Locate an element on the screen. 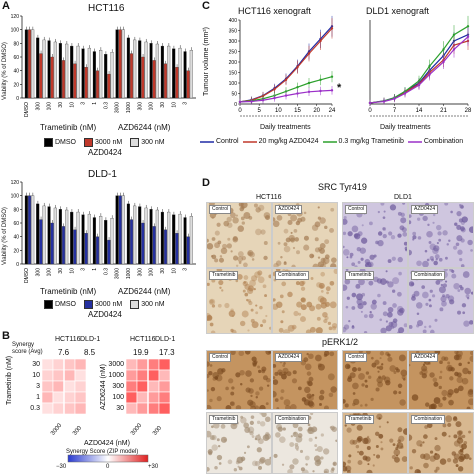  synergy-score-label: Synergy score (Avg) is located at coordinates (27, 348).